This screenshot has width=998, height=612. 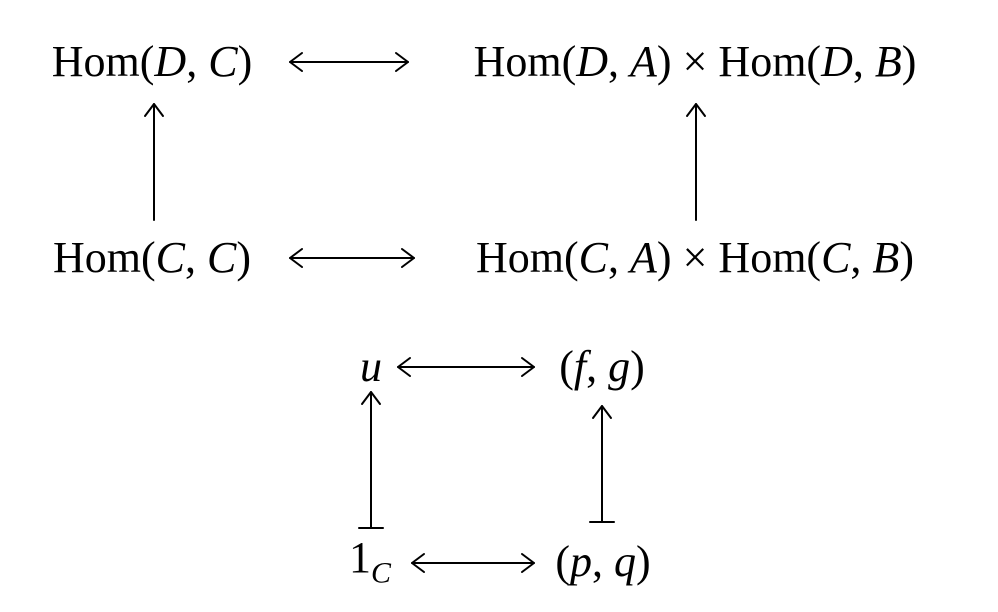 What do you see at coordinates (152, 257) in the screenshot?
I see `hom-c-c: Hom(C, C)` at bounding box center [152, 257].